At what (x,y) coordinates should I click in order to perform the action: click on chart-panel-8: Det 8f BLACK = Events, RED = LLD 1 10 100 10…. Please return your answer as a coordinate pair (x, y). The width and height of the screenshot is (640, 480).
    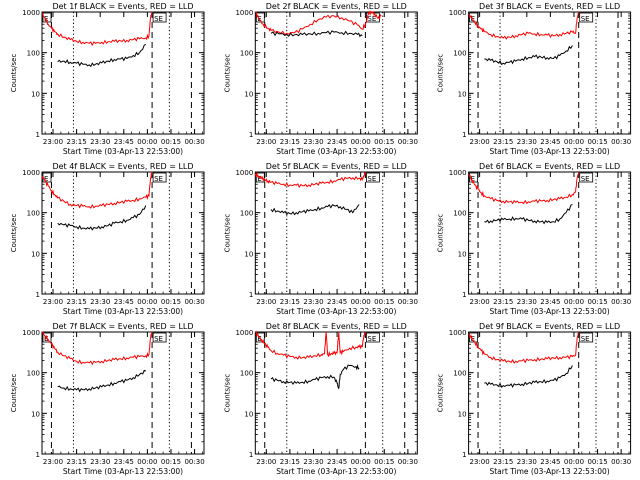
    Looking at the image, I should click on (320, 399).